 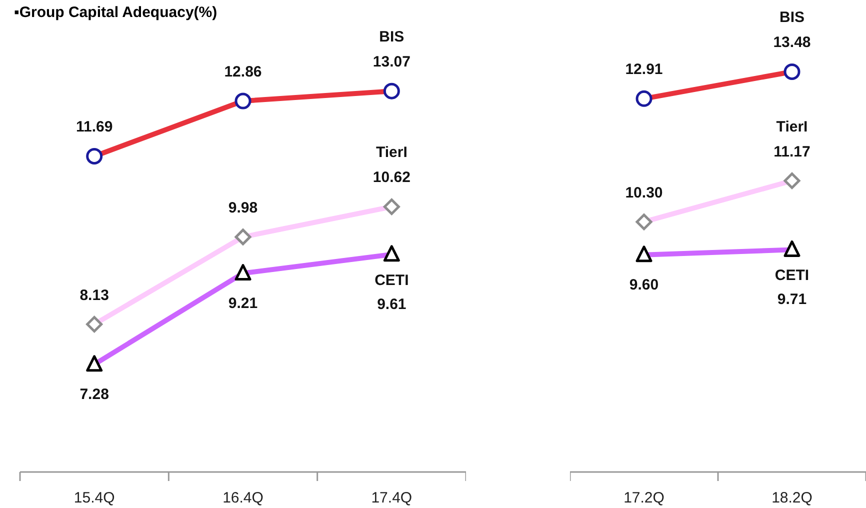 I want to click on data-label: 10.62, so click(x=391, y=177).